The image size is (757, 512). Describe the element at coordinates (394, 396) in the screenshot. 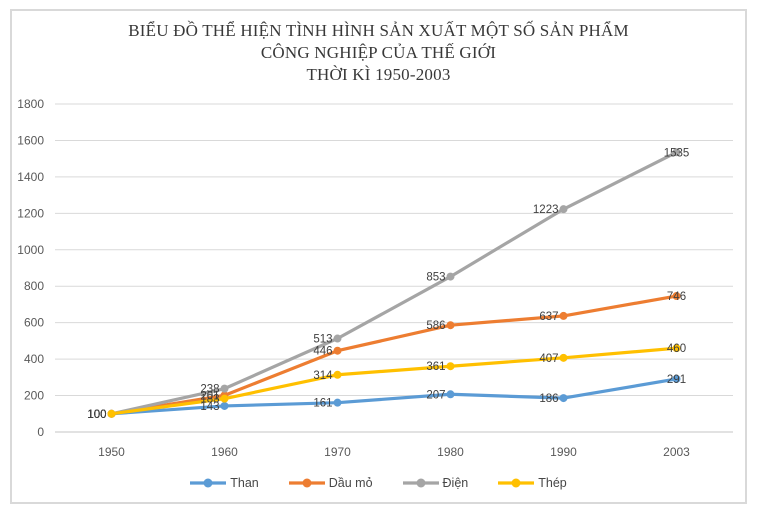

I see `series-line-Than` at that location.